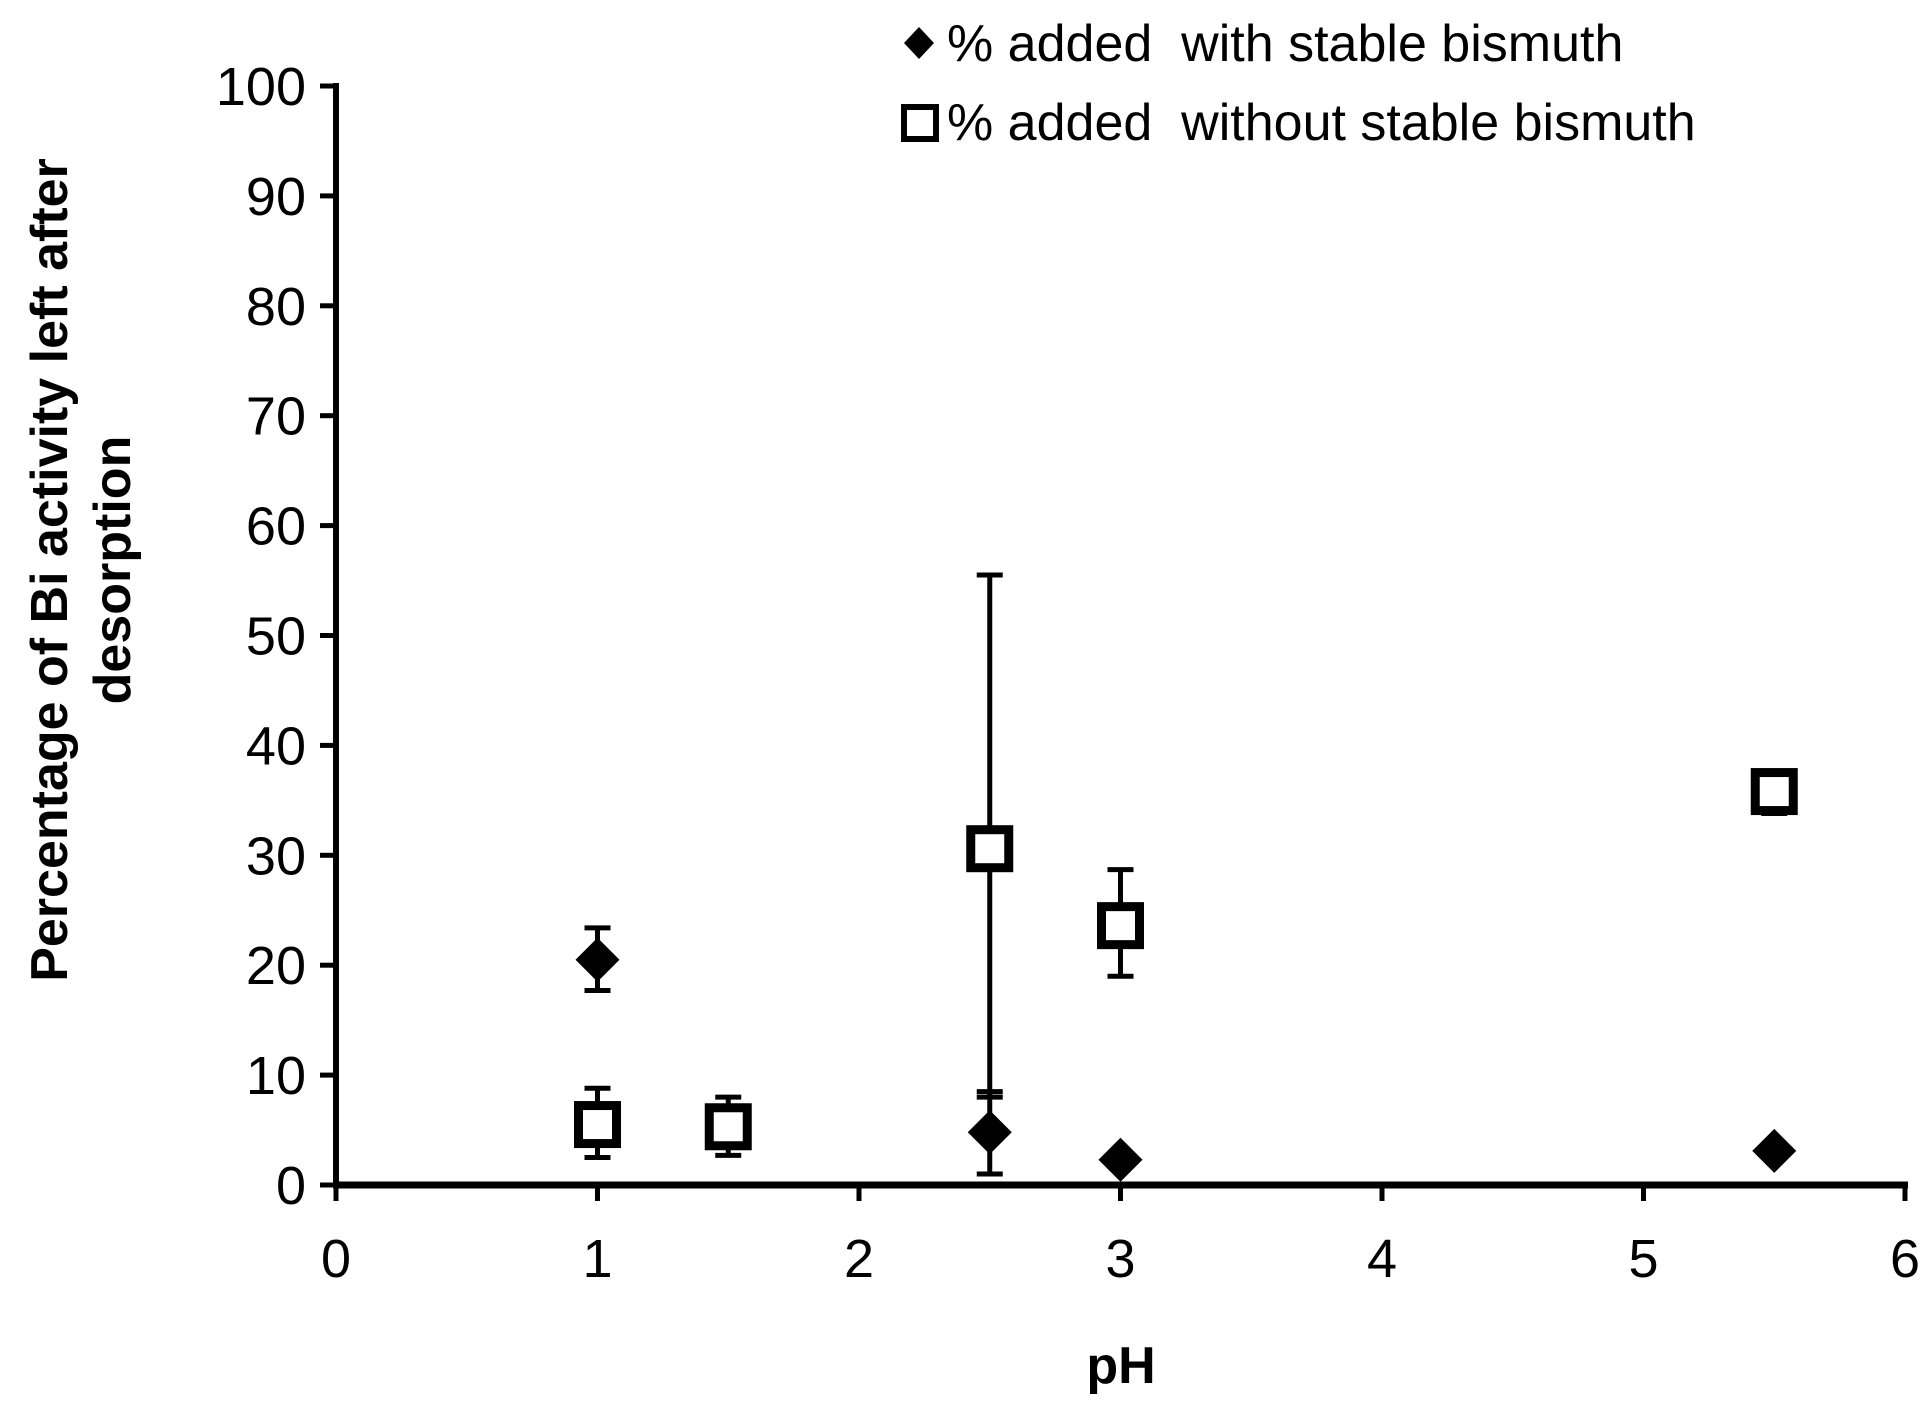 The height and width of the screenshot is (1413, 1923). I want to click on x-tick-label: 6, so click(1905, 1259).